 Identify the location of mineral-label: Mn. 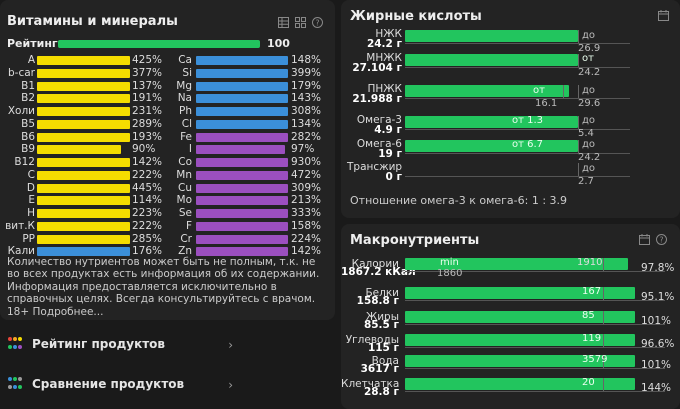
(184, 174).